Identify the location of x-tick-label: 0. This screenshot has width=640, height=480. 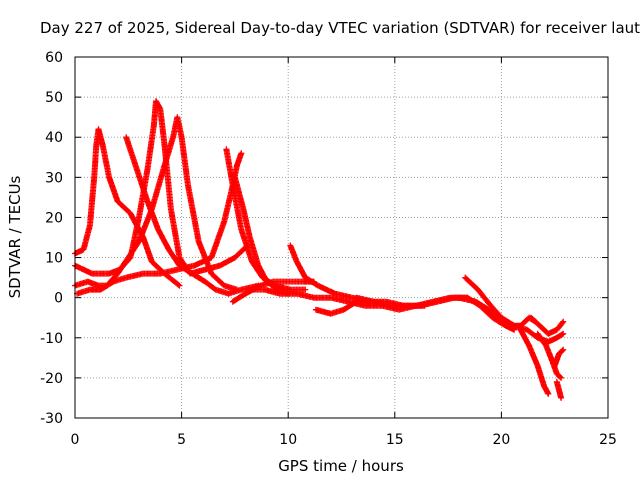
(75, 440).